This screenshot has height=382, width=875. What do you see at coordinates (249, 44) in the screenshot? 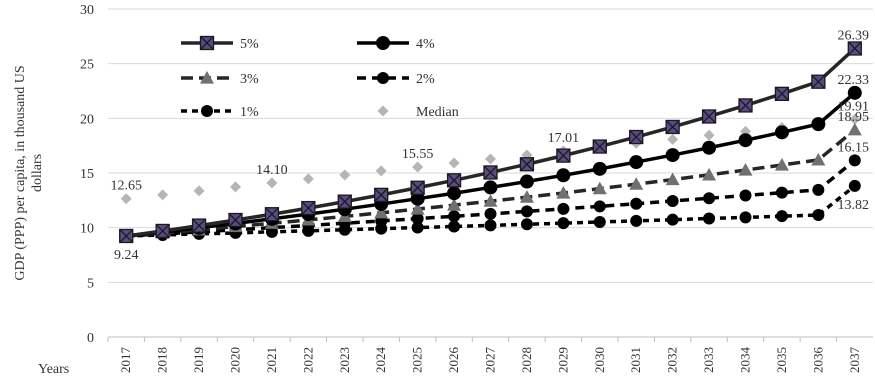
I see `legend-label: 5%` at bounding box center [249, 44].